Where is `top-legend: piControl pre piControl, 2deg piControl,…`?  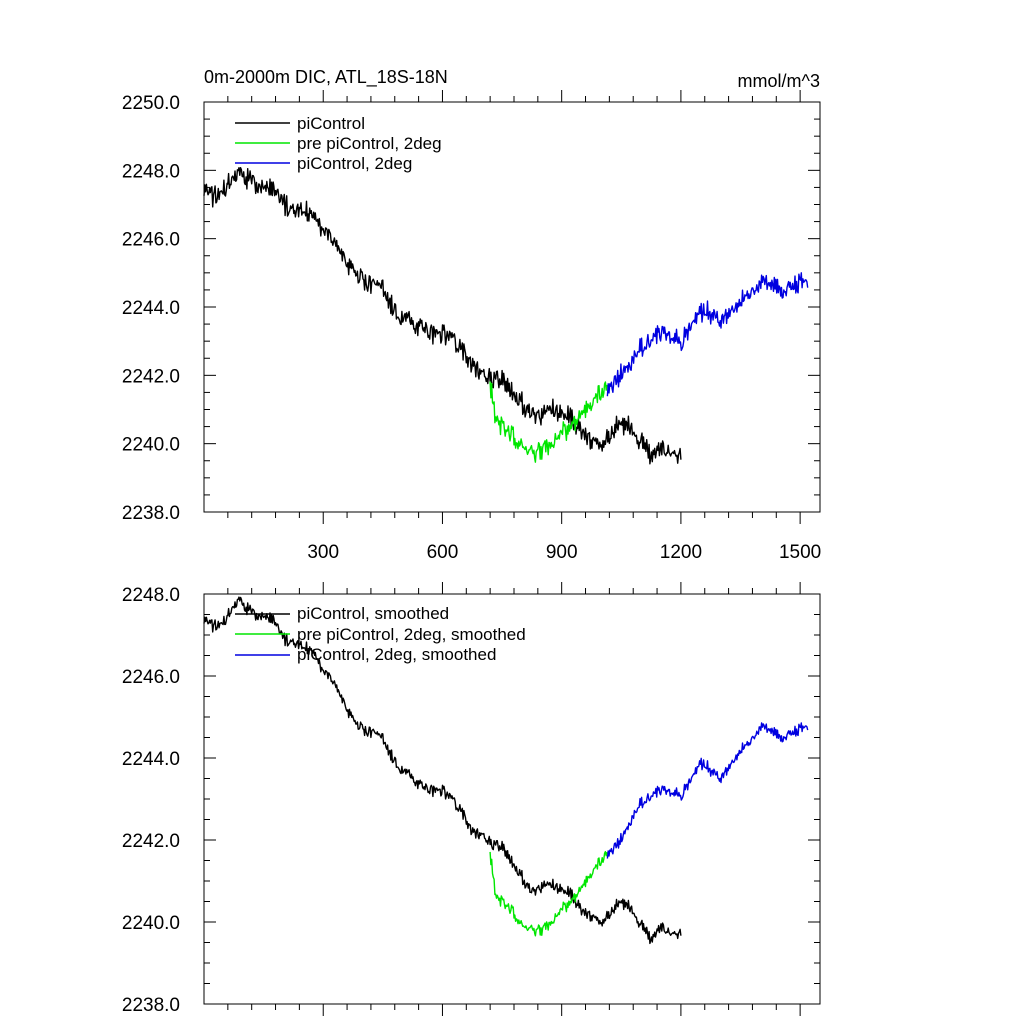 top-legend: piControl pre piControl, 2deg piControl,… is located at coordinates (338, 143).